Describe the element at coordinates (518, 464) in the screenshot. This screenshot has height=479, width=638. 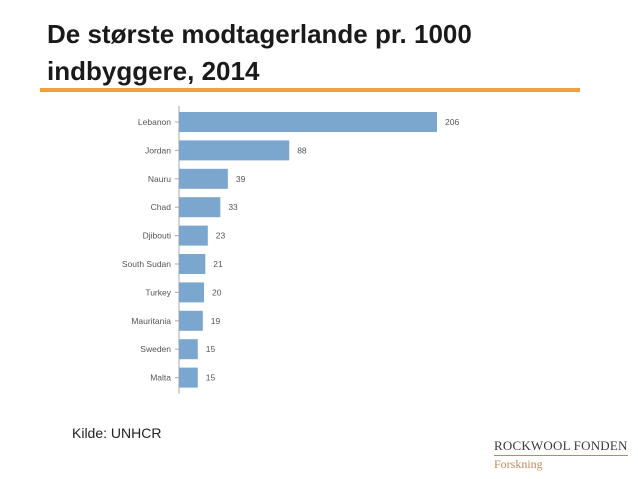
I see `logo-subtitle: Forskning` at that location.